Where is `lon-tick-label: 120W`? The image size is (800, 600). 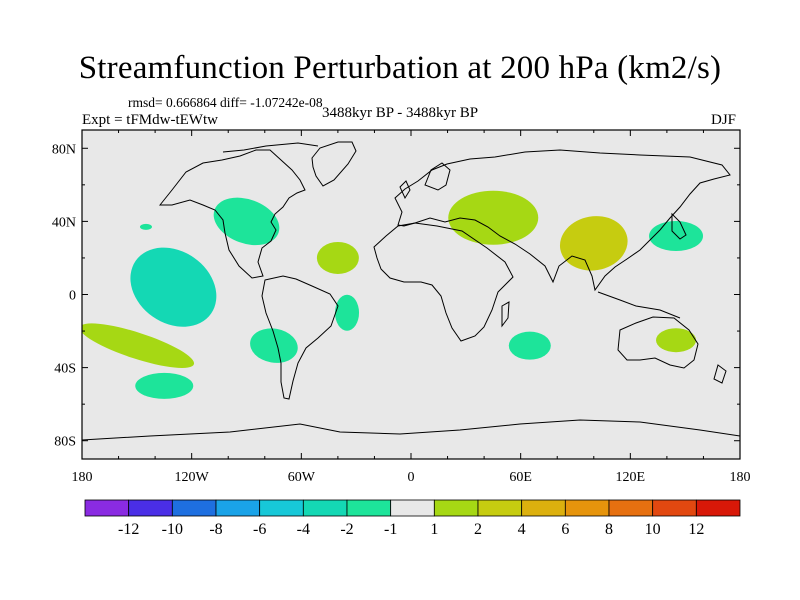
lon-tick-label: 120W is located at coordinates (192, 477).